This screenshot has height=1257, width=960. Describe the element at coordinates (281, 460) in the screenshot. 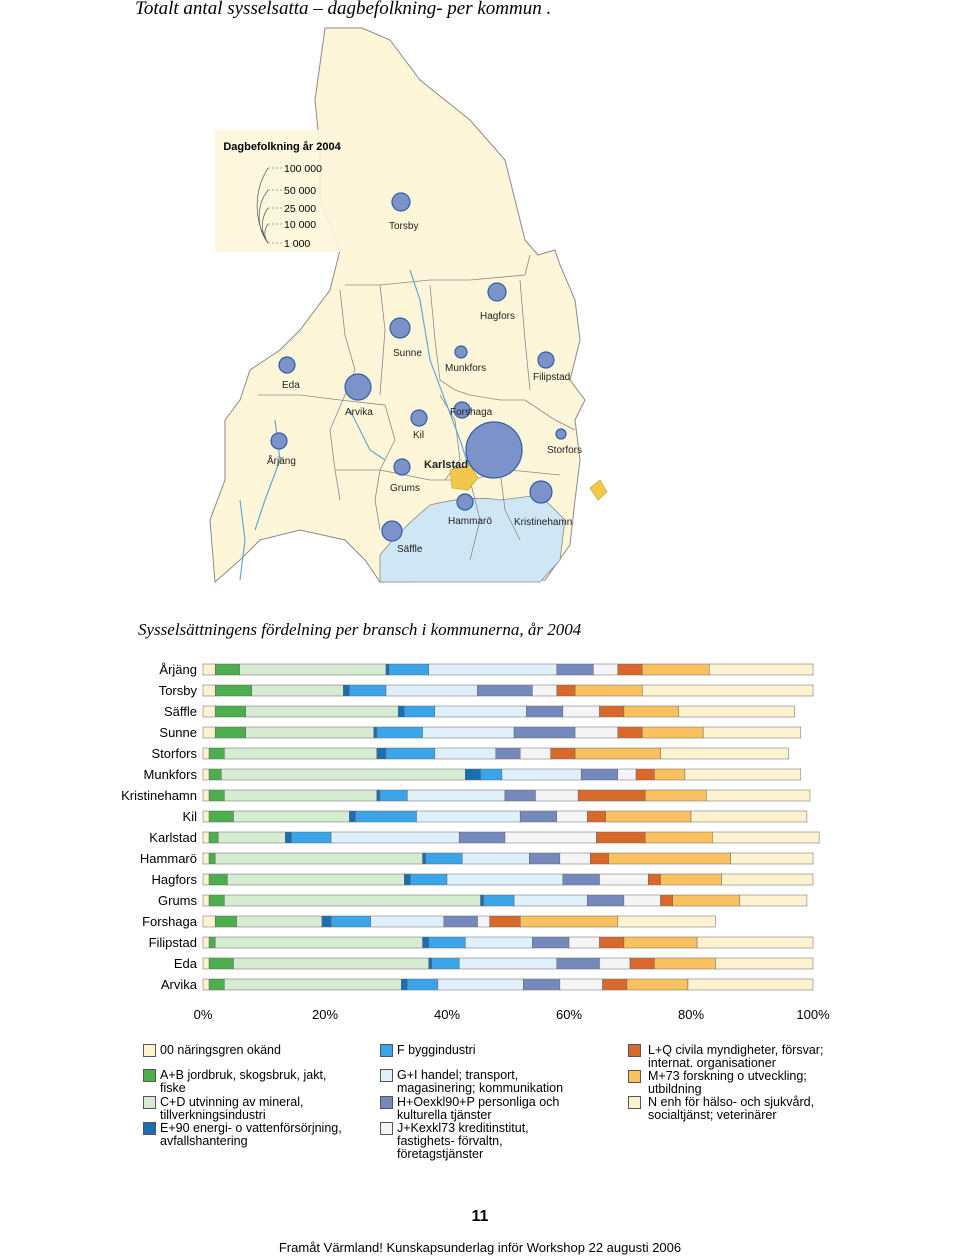

I see `label-arjang: Årjäng` at that location.